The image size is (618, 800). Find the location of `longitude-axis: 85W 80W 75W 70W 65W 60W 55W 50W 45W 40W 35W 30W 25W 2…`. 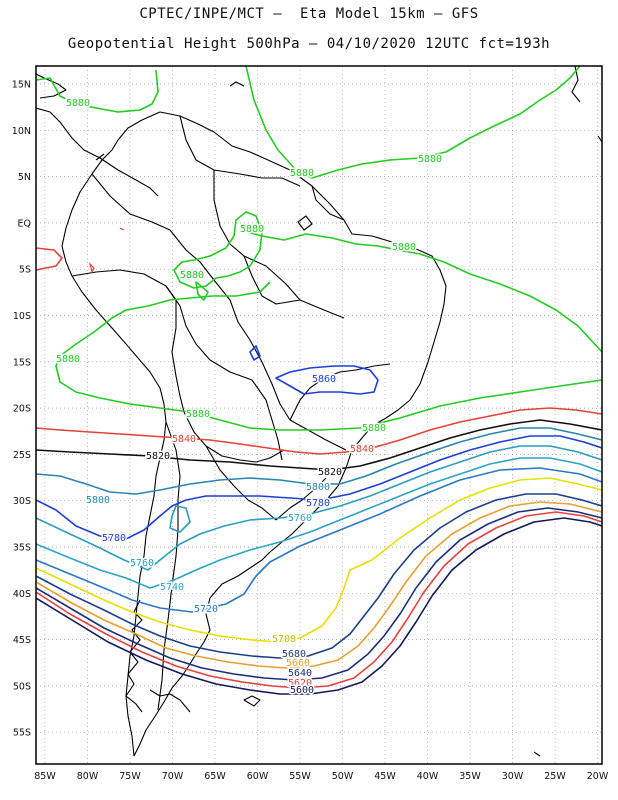

longitude-axis: 85W 80W 75W 70W 65W 60W 55W 50W 45W 40W 35W 30W 25W 2… is located at coordinates (321, 776).